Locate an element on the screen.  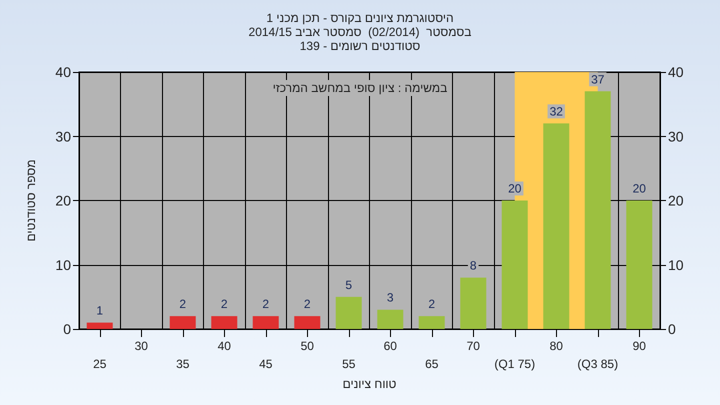
x-tick-label: 55 is located at coordinates (349, 364).